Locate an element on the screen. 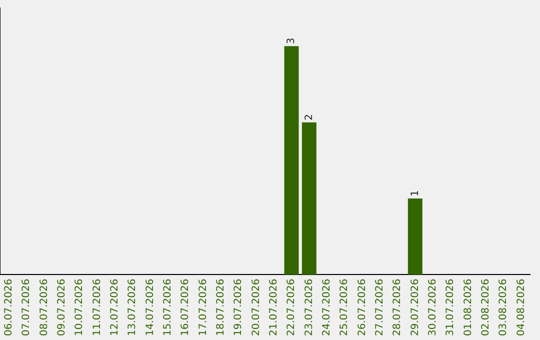 Image resolution: width=540 pixels, height=340 pixels. x-tick-label: 23.07.2026 is located at coordinates (309, 307).